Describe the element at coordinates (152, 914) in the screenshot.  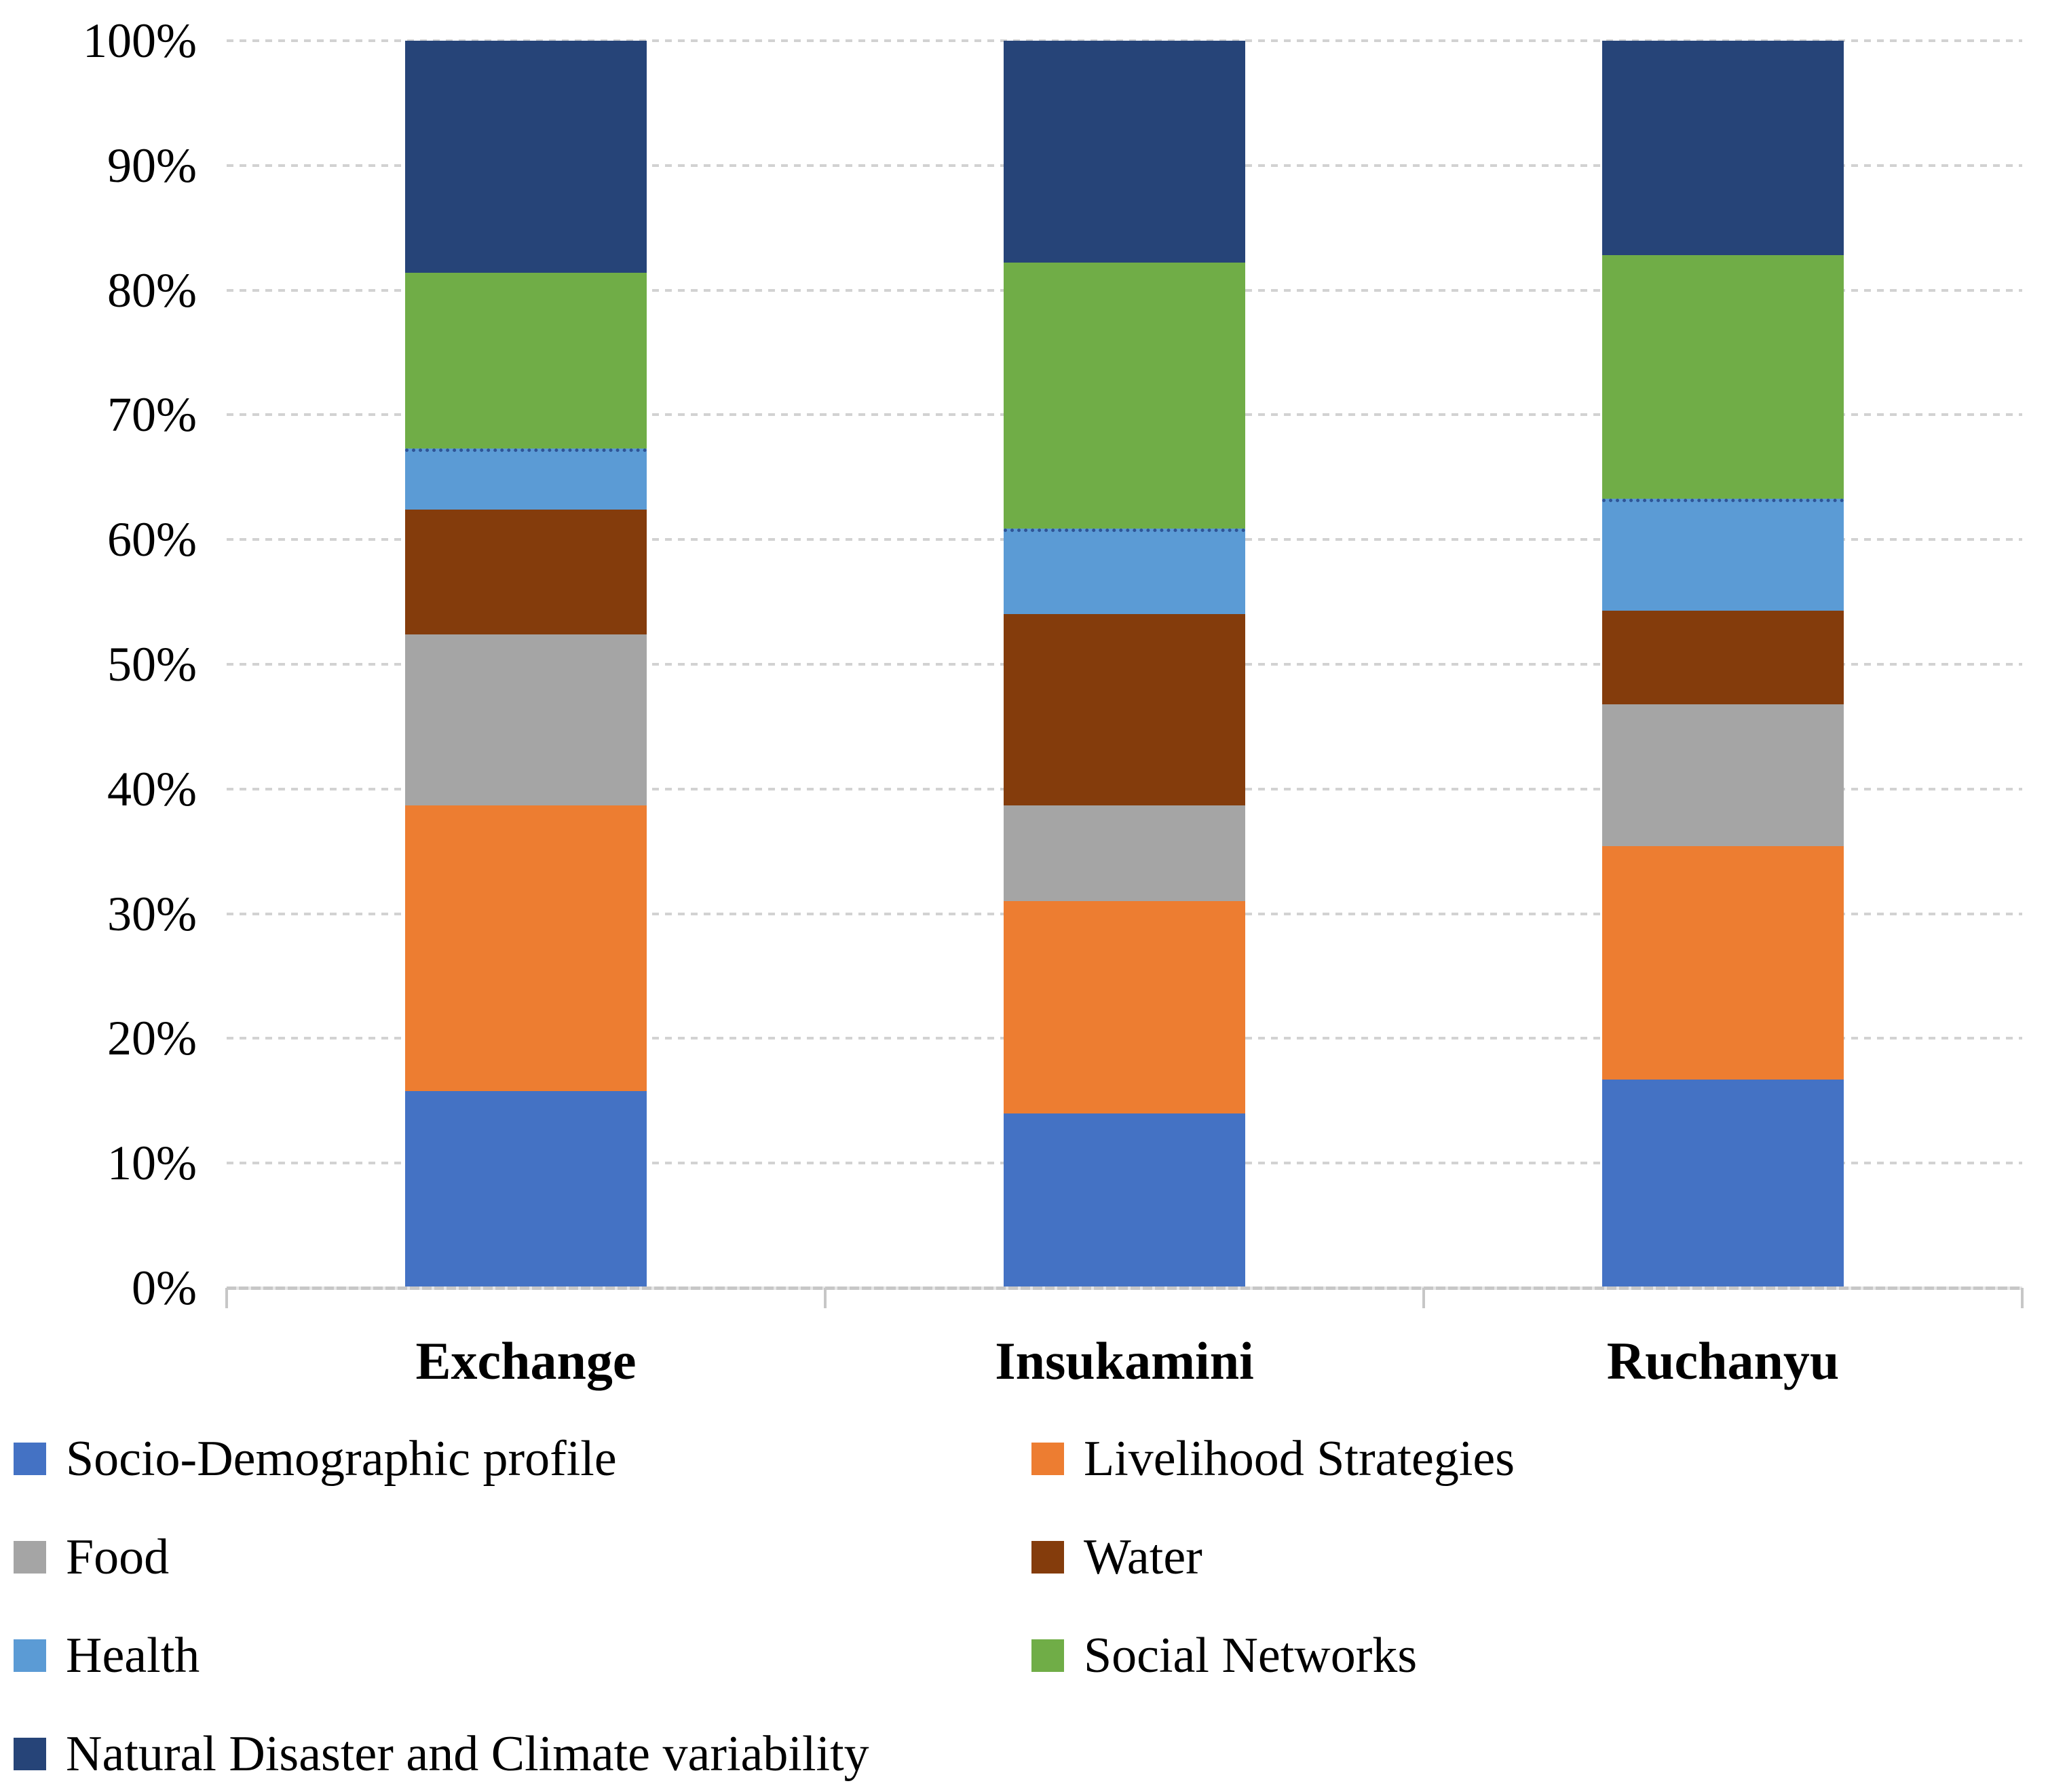
I see `y-axis-tick-label: 30%` at that location.